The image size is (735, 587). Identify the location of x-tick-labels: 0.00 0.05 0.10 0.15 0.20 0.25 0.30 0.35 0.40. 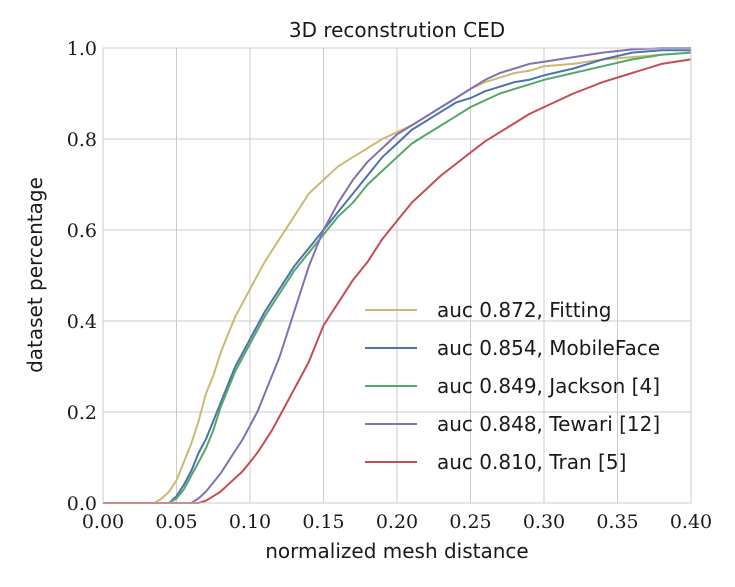
(397, 522).